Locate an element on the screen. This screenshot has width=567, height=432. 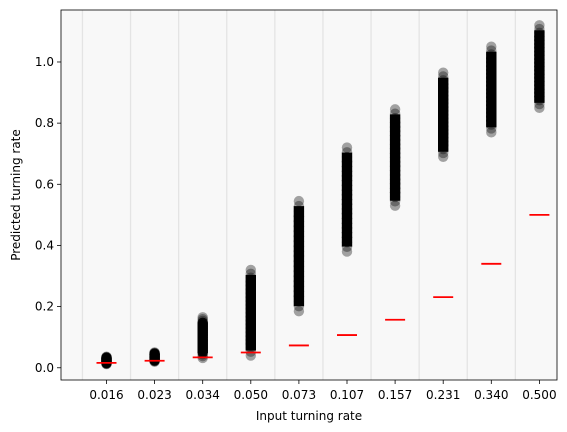
y-tick-label: 0.6 is located at coordinates (44, 184).